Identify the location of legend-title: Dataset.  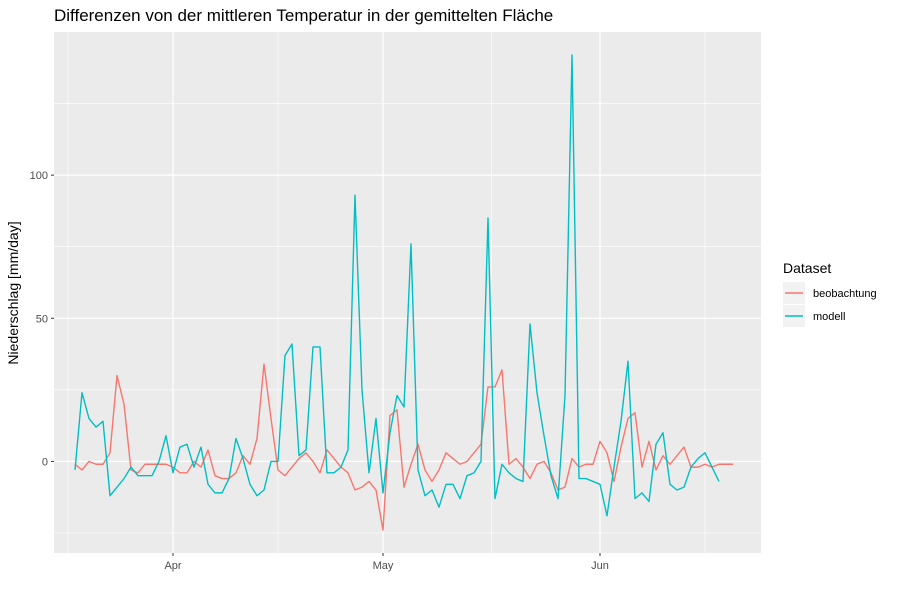
(807, 268).